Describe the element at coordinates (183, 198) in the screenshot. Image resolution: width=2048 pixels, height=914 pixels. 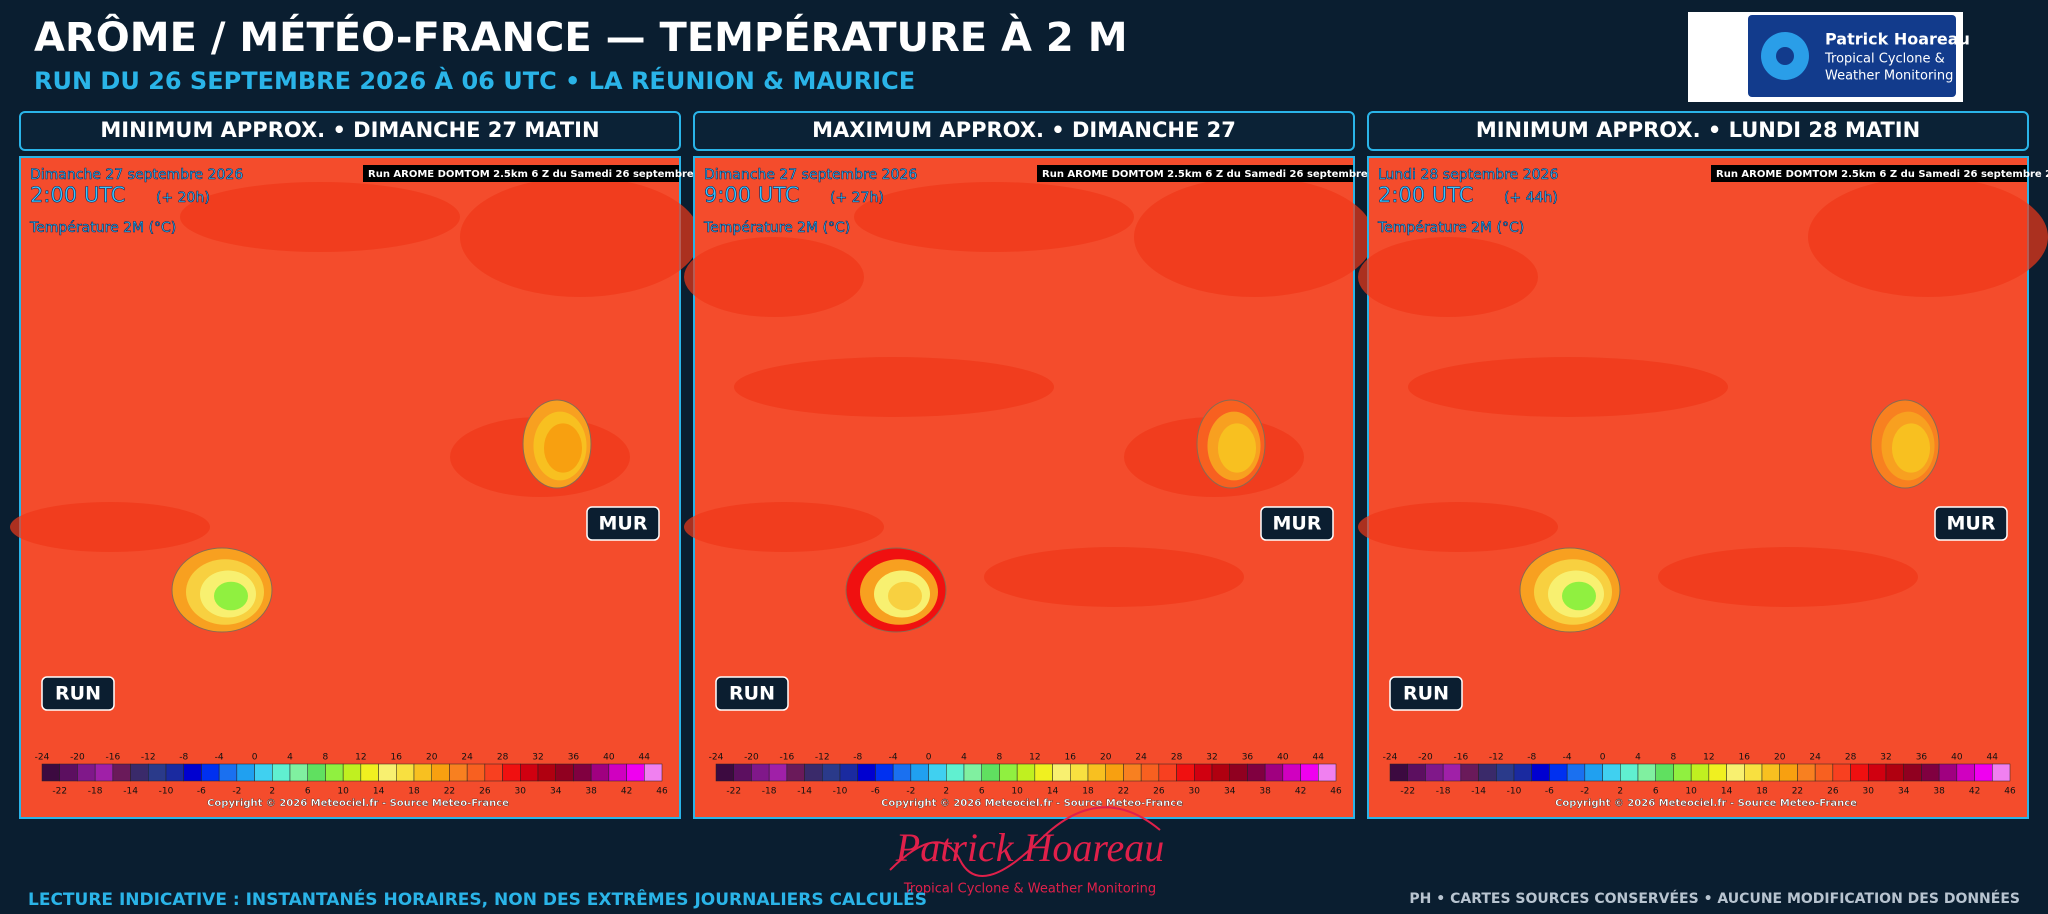
I see `map-lead: (+ 20h)` at that location.